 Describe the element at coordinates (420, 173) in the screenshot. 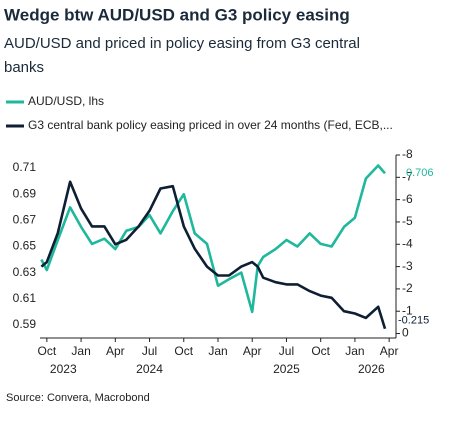

I see `end-value-label: 0.706` at that location.